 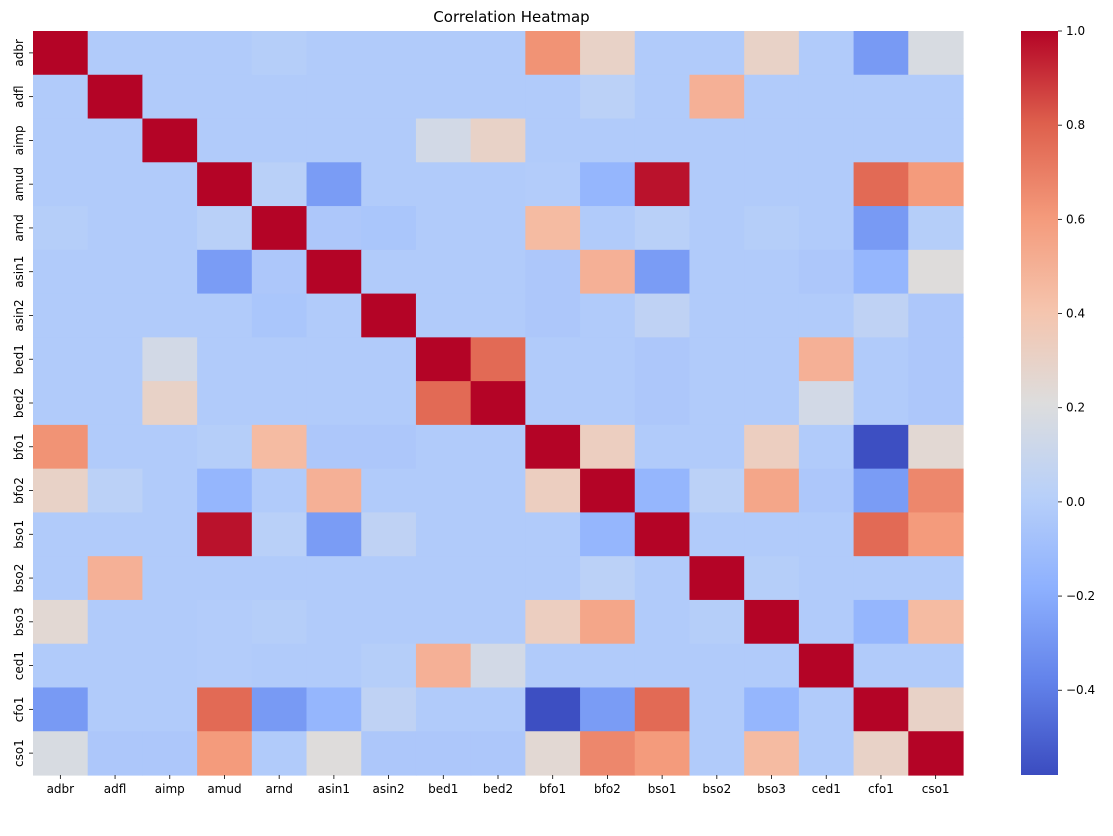 What do you see at coordinates (662, 447) in the screenshot?
I see `heatmap-cell-bfo1-bso1` at bounding box center [662, 447].